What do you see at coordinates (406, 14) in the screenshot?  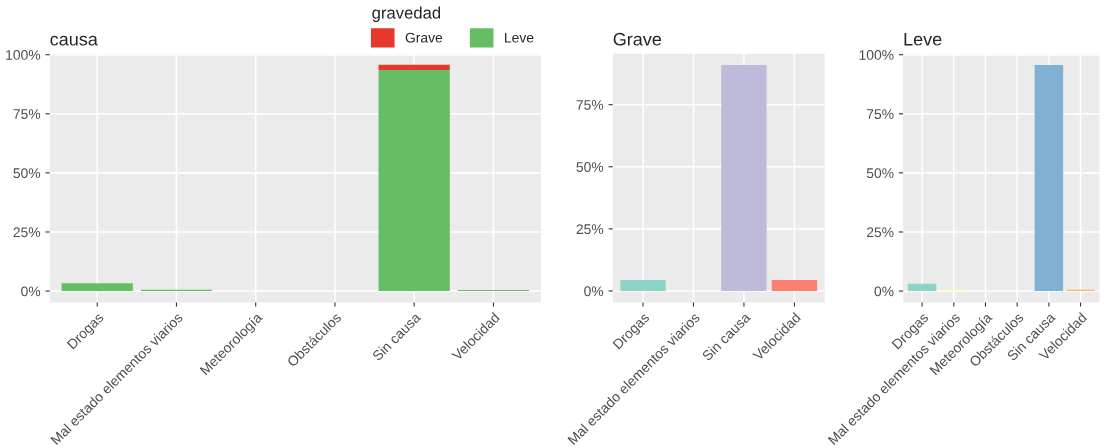 I see `legend-title: gravedad` at bounding box center [406, 14].